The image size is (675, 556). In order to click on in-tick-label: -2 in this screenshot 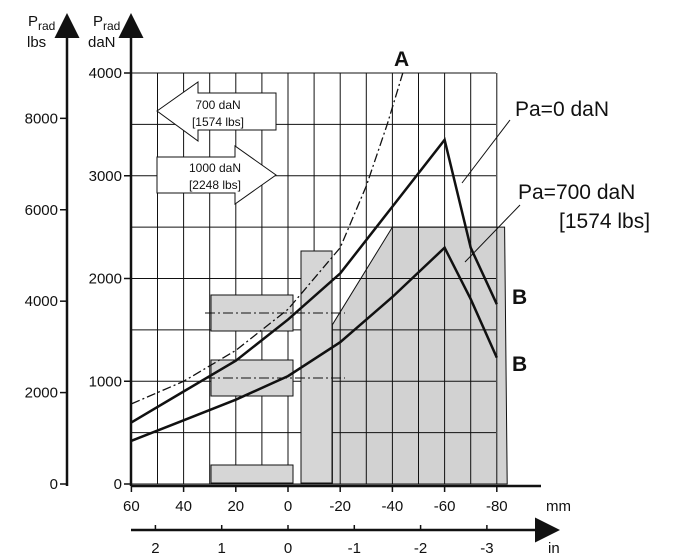, I will do `click(420, 548)`.